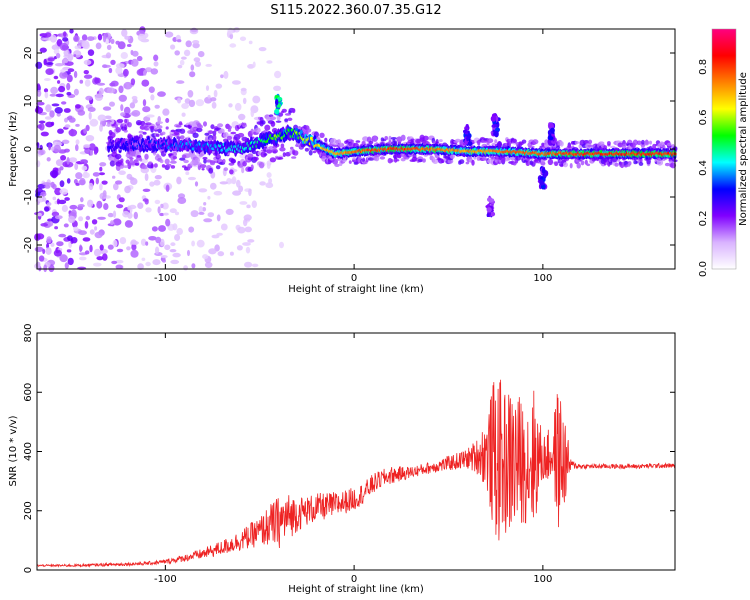 The height and width of the screenshot is (600, 750). I want to click on x-tick-label: 100, so click(542, 579).